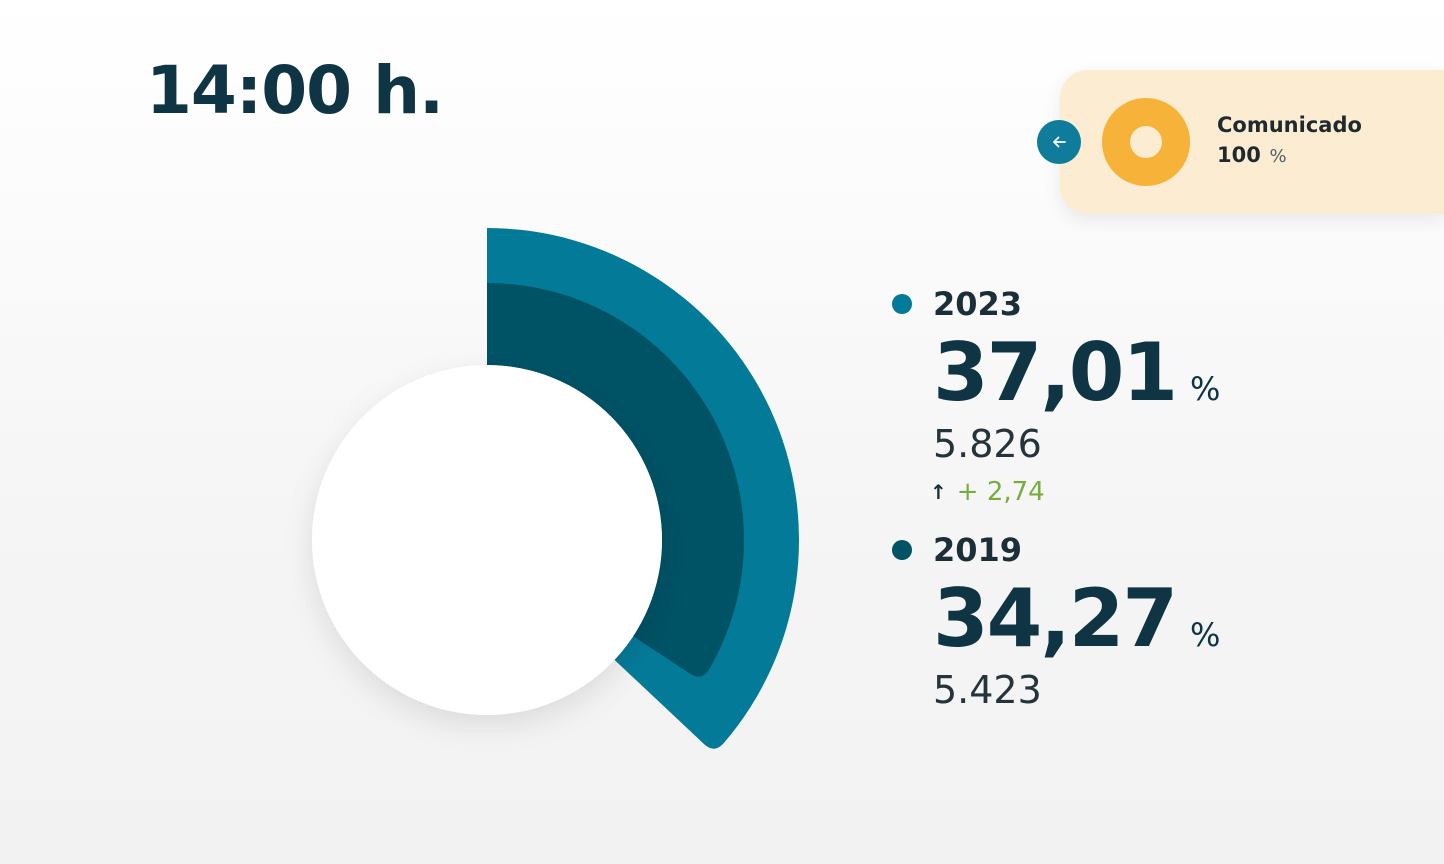 The width and height of the screenshot is (1444, 864). Describe the element at coordinates (295, 90) in the screenshot. I see `time-title: 14:00 h.` at that location.